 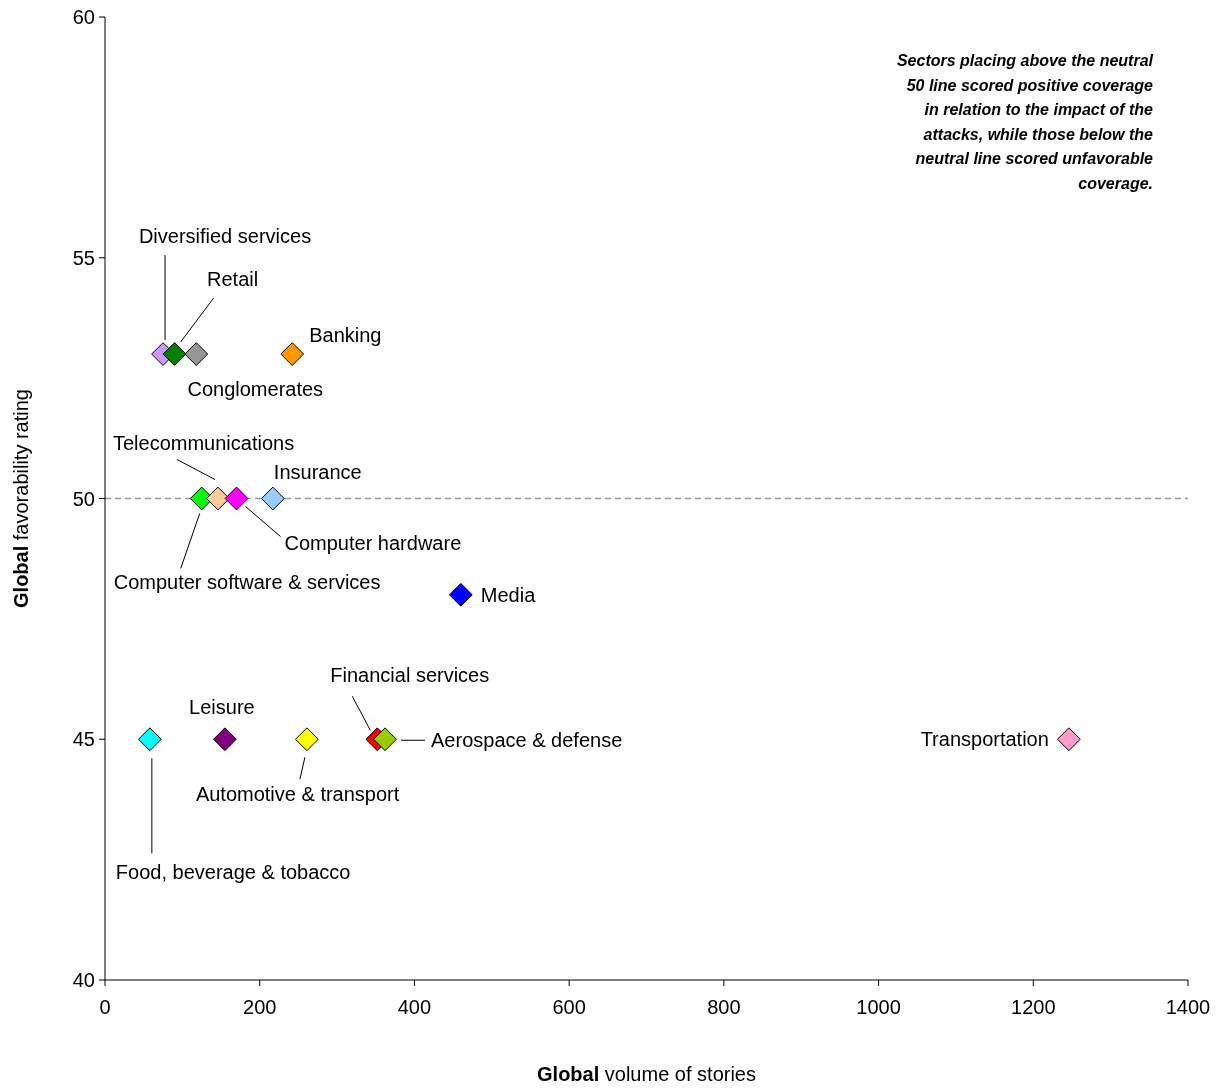 What do you see at coordinates (569, 1007) in the screenshot?
I see `x-tick-label: 600` at bounding box center [569, 1007].